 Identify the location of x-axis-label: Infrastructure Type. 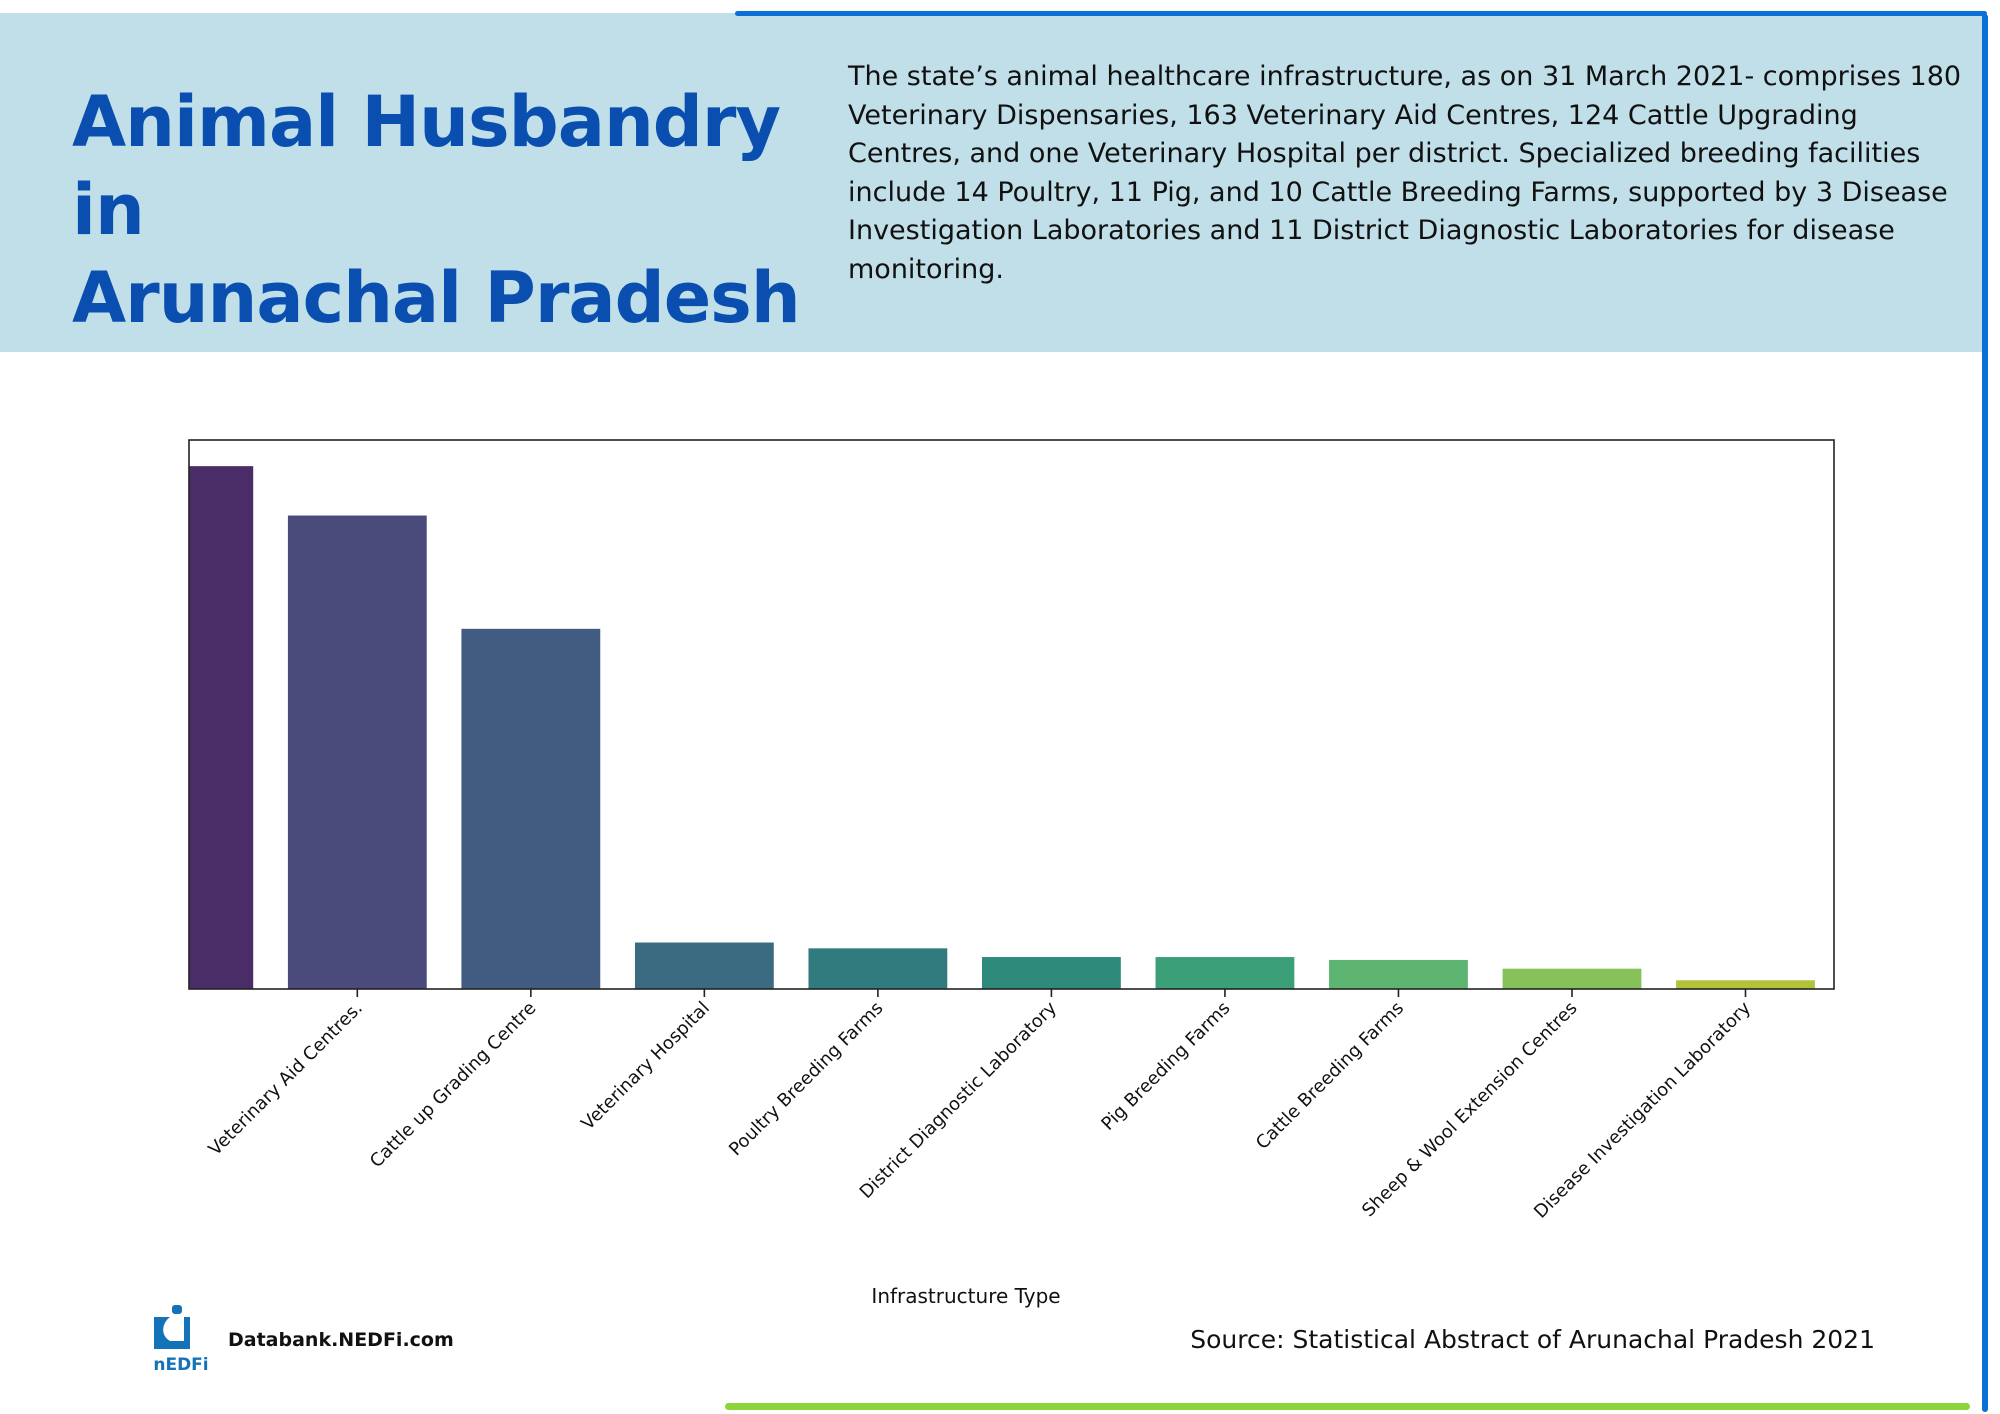
(966, 1296).